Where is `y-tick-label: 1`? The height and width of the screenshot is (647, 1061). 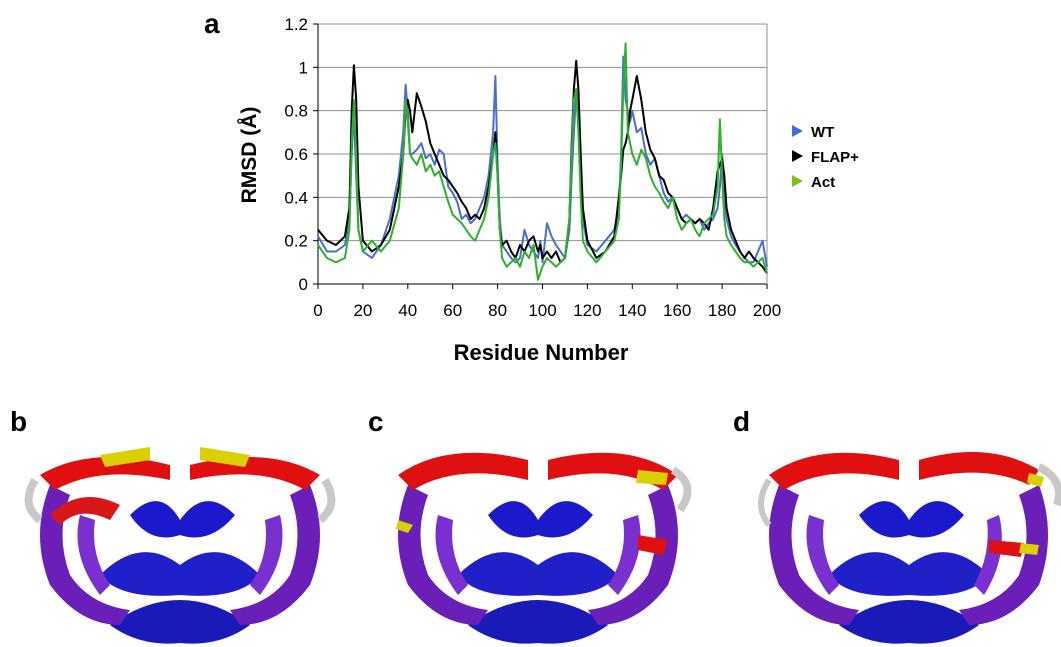 y-tick-label: 1 is located at coordinates (303, 67).